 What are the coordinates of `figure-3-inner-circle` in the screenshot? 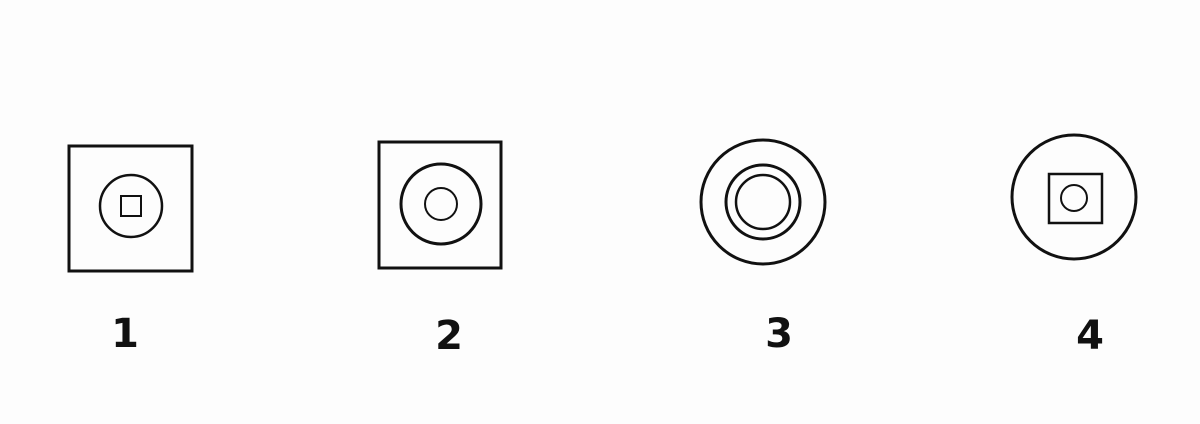 It's located at (763, 202).